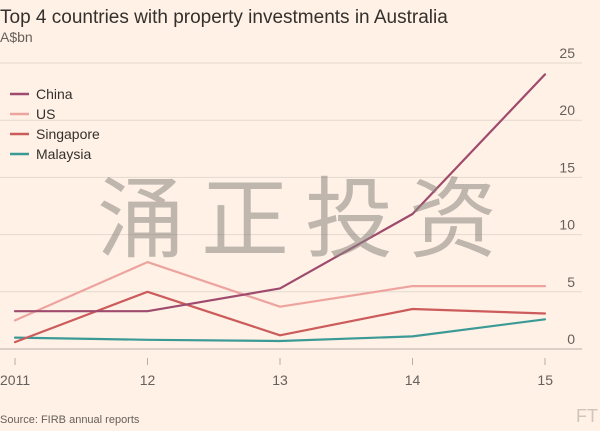  What do you see at coordinates (567, 196) in the screenshot?
I see `y-axis-ticks: 0 5 10 15 20 25` at bounding box center [567, 196].